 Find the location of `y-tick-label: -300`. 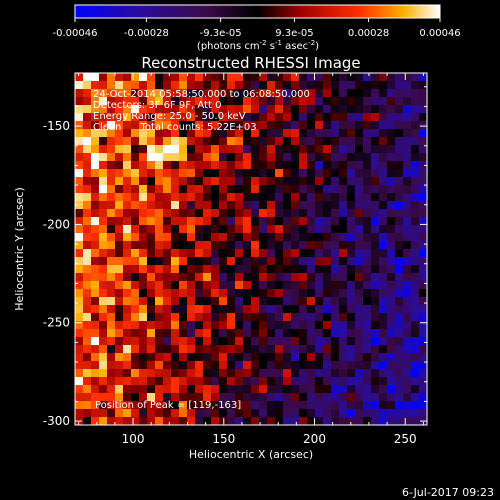

y-tick-label: -300 is located at coordinates (56, 421).